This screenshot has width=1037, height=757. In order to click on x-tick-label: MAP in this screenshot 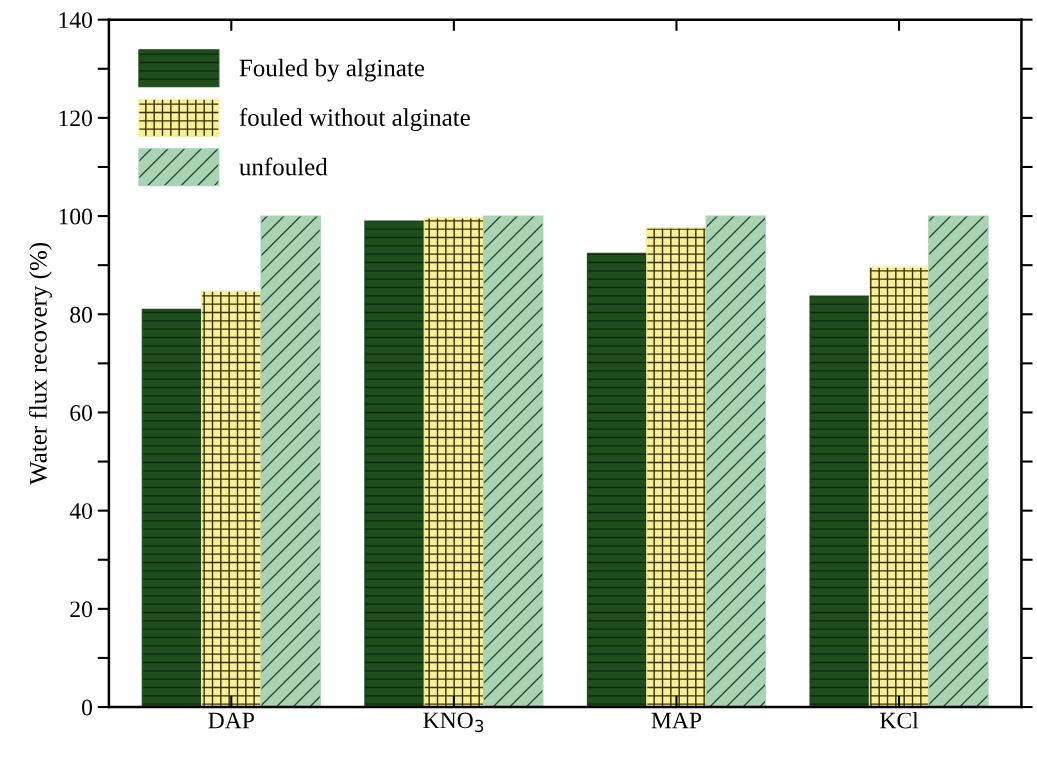, I will do `click(676, 720)`.